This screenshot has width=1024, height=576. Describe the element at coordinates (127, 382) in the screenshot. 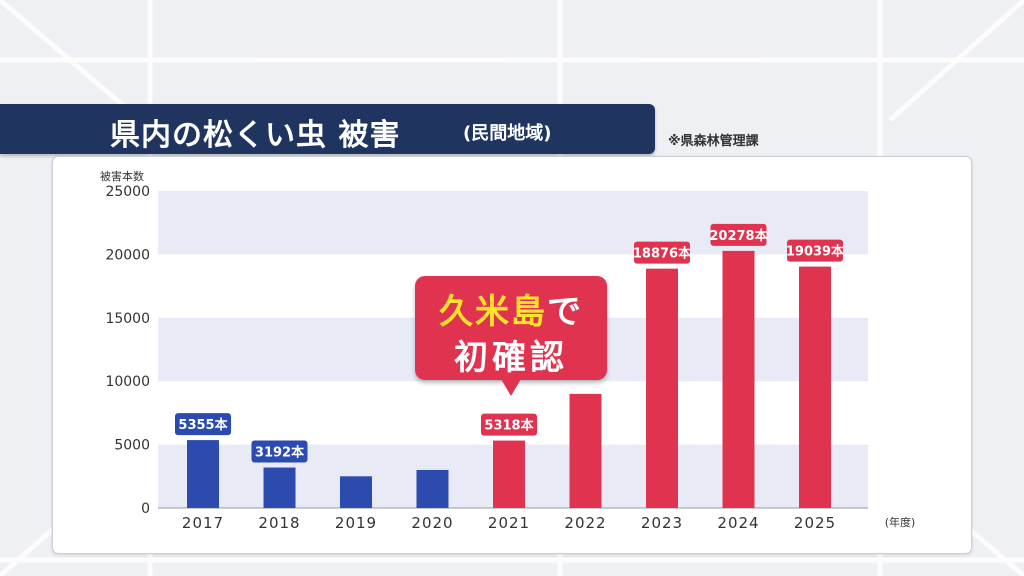

I see `y-tick-label: 10000` at that location.